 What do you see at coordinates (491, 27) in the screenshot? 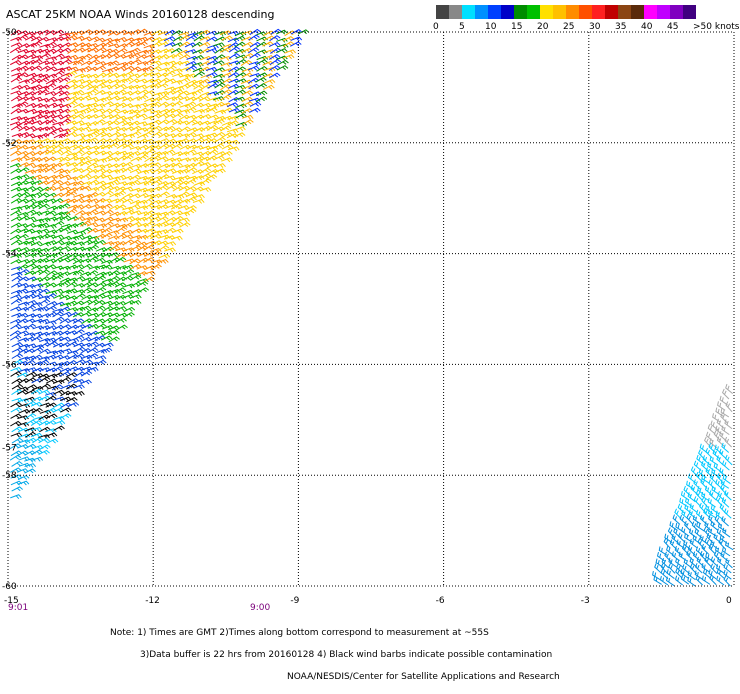
I see `legend-label: 10` at bounding box center [491, 27].